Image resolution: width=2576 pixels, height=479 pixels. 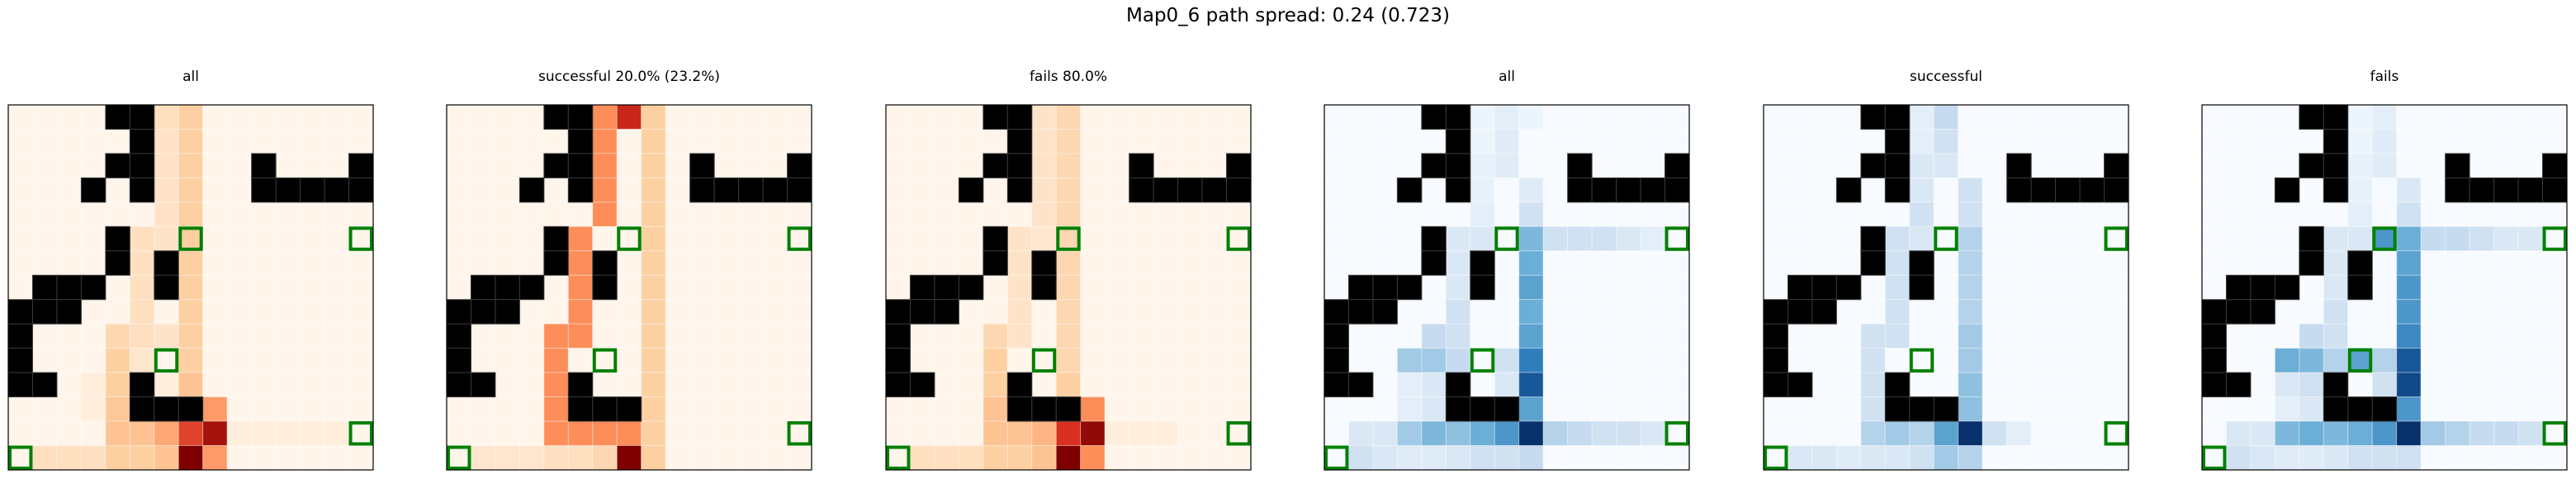 I want to click on heatmap-panel: all, so click(x=190, y=270).